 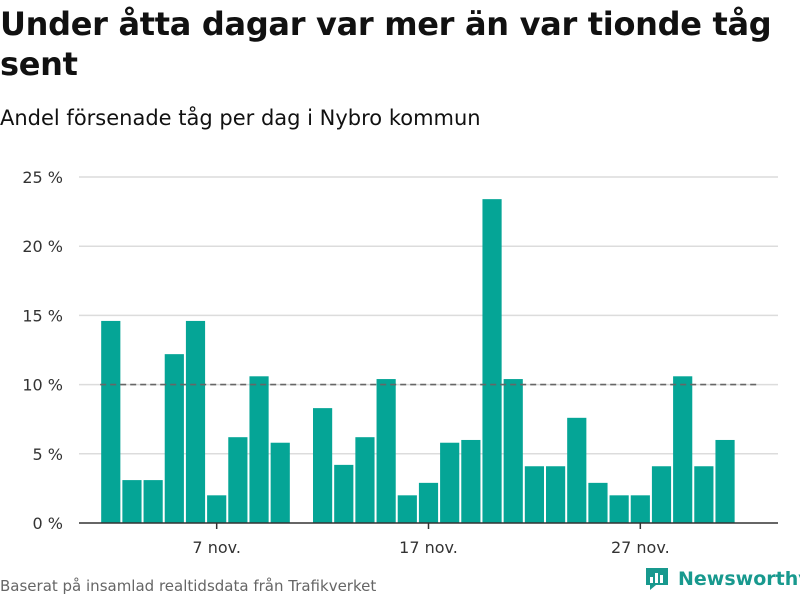 I want to click on y-tick-label: 20 %, so click(x=42, y=246).